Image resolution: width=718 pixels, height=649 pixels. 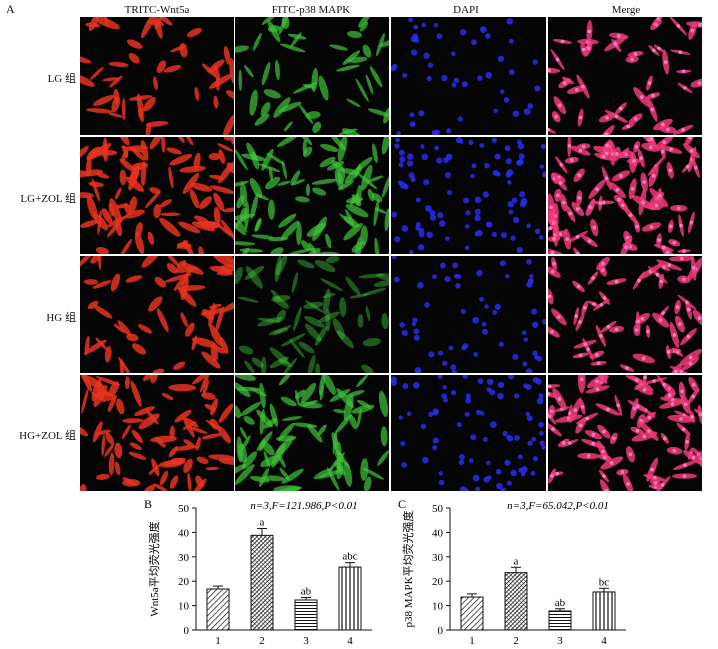 What do you see at coordinates (408, 568) in the screenshot?
I see `y-axis-label: p38 MAPK平均荧光强度` at bounding box center [408, 568].